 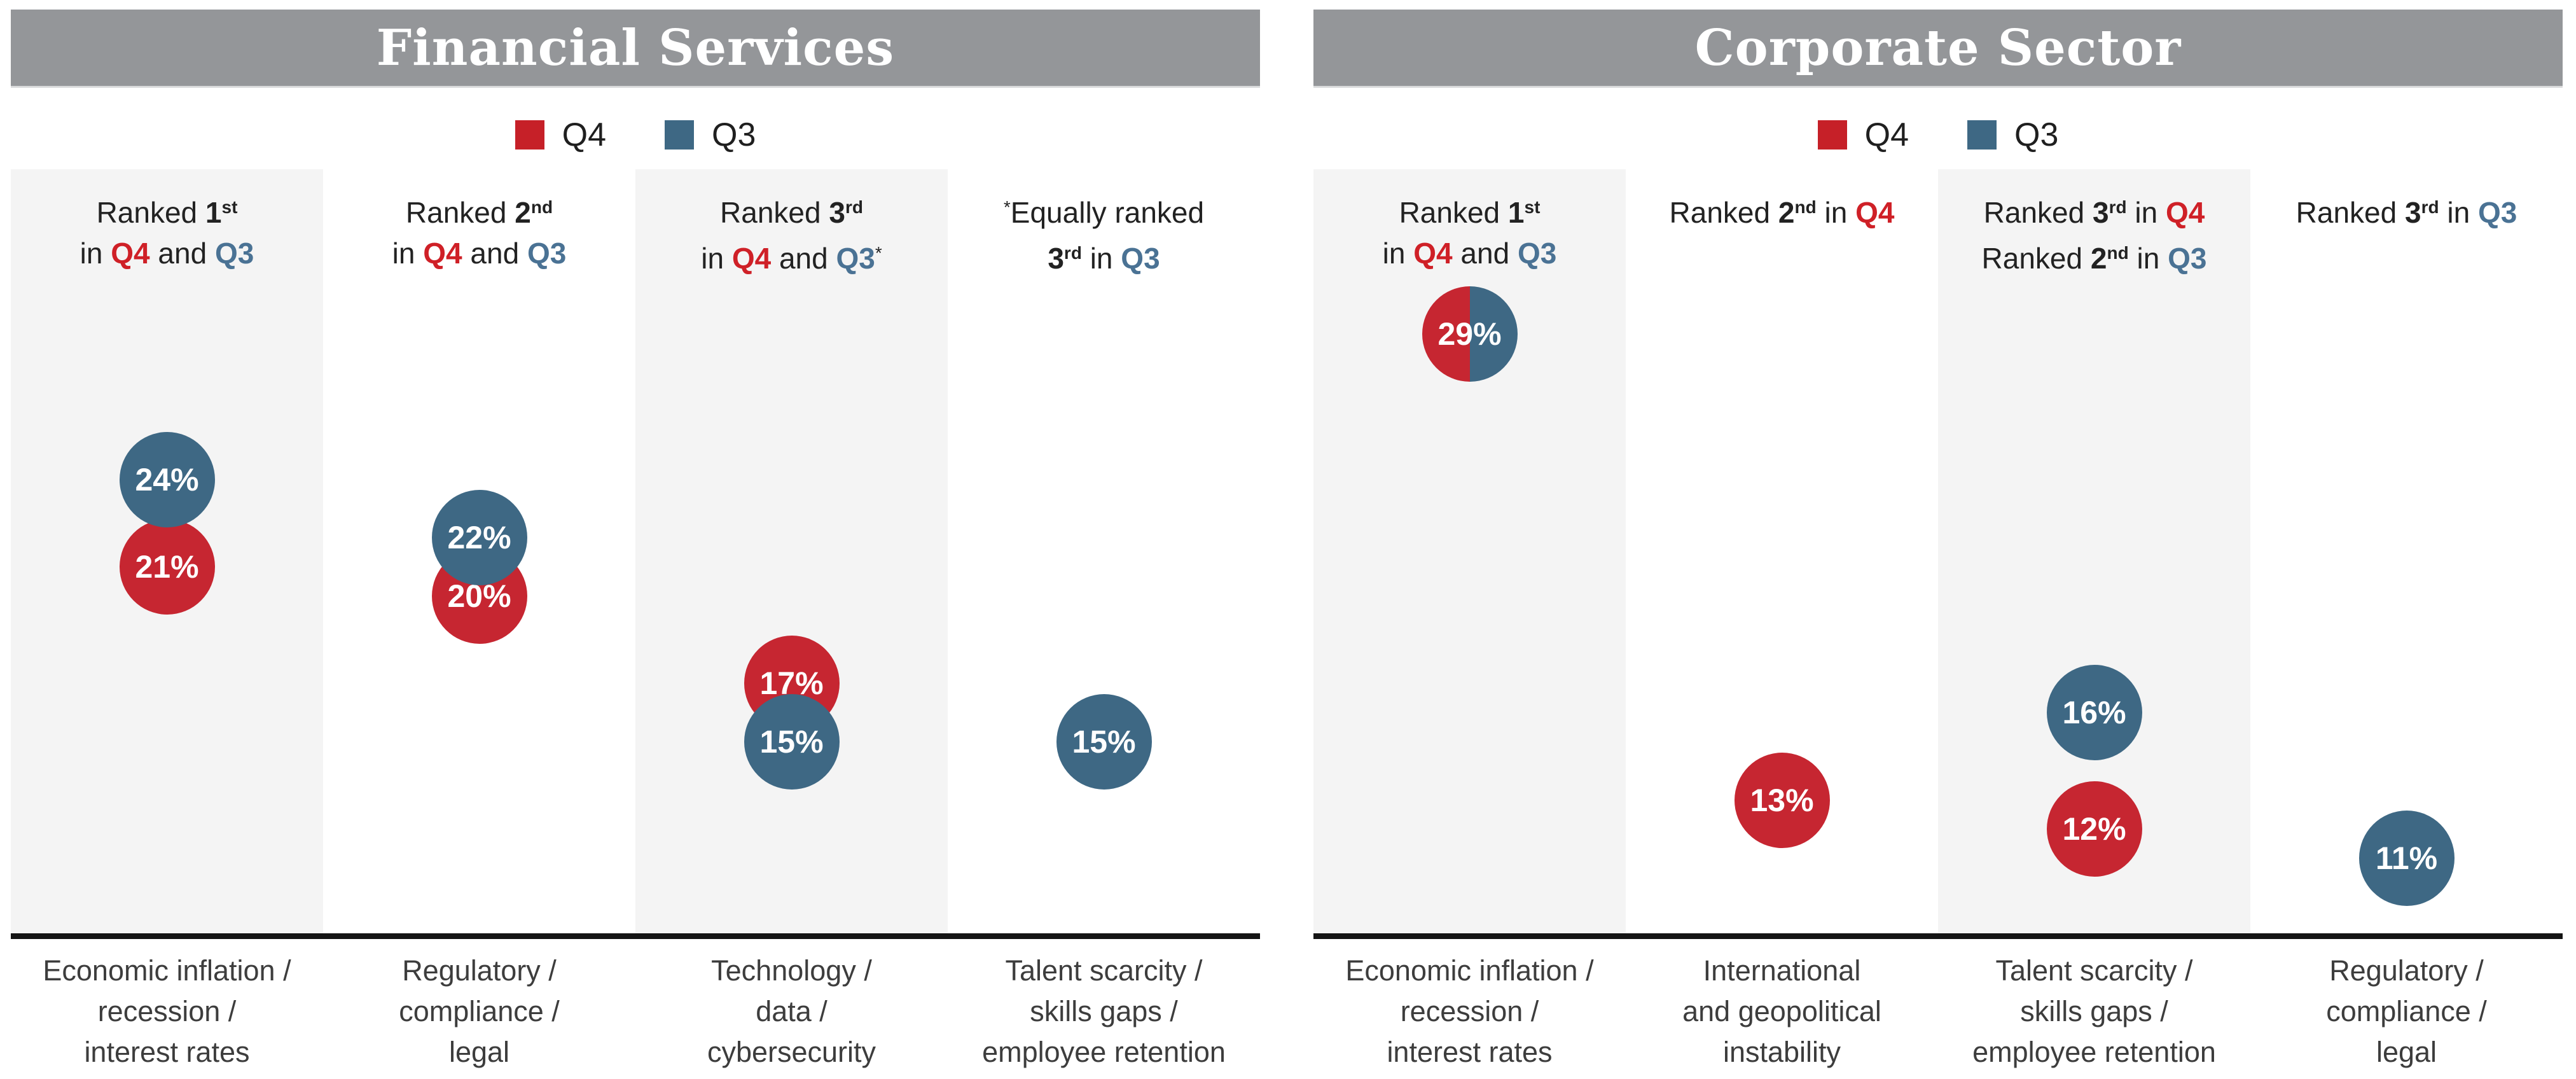 I want to click on label-line: employee retention, so click(x=2094, y=1052).